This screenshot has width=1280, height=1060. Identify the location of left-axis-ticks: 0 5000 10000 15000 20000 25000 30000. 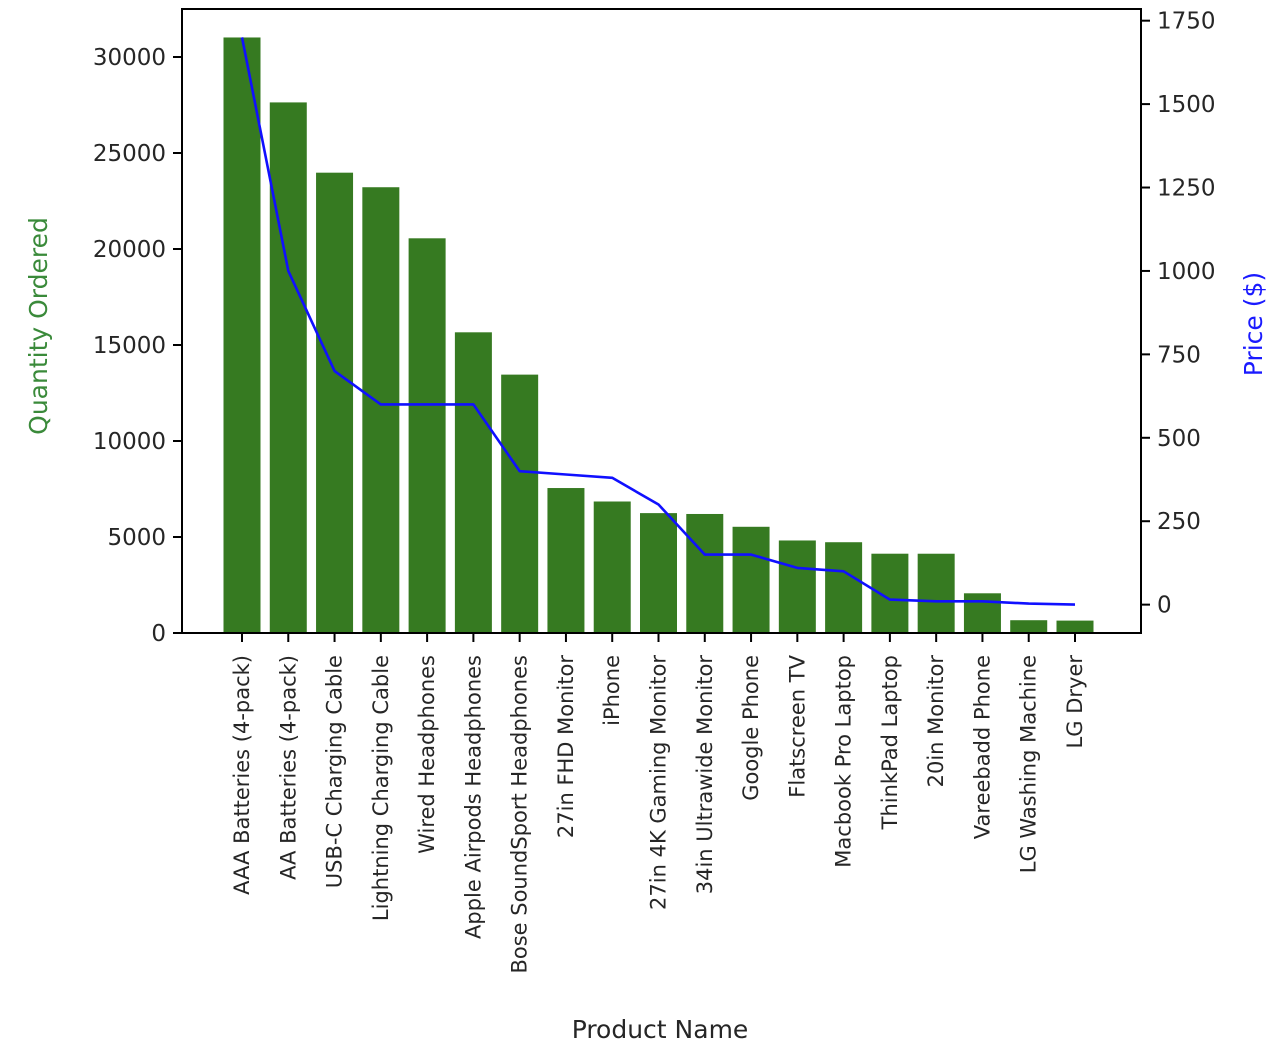
(137, 346).